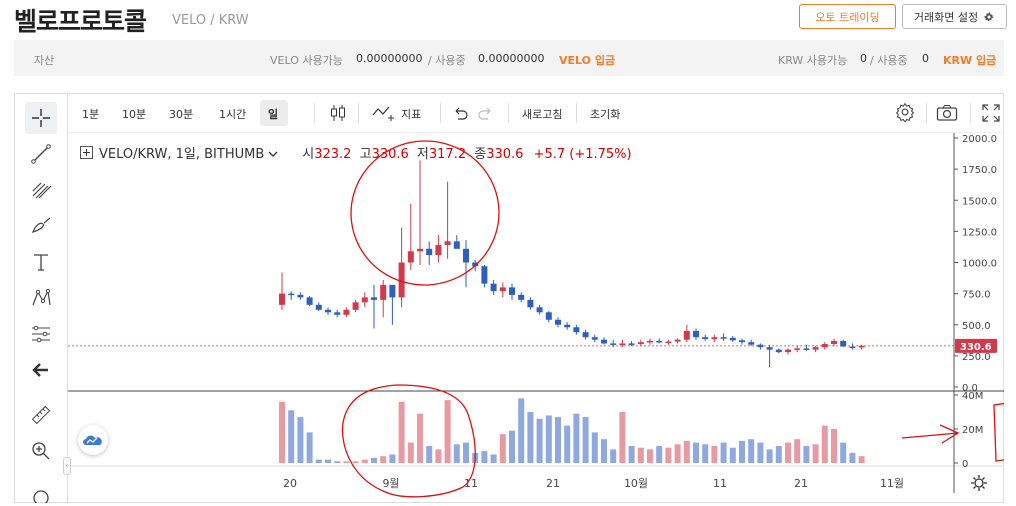  I want to click on expand-legend-icon, so click(86, 152).